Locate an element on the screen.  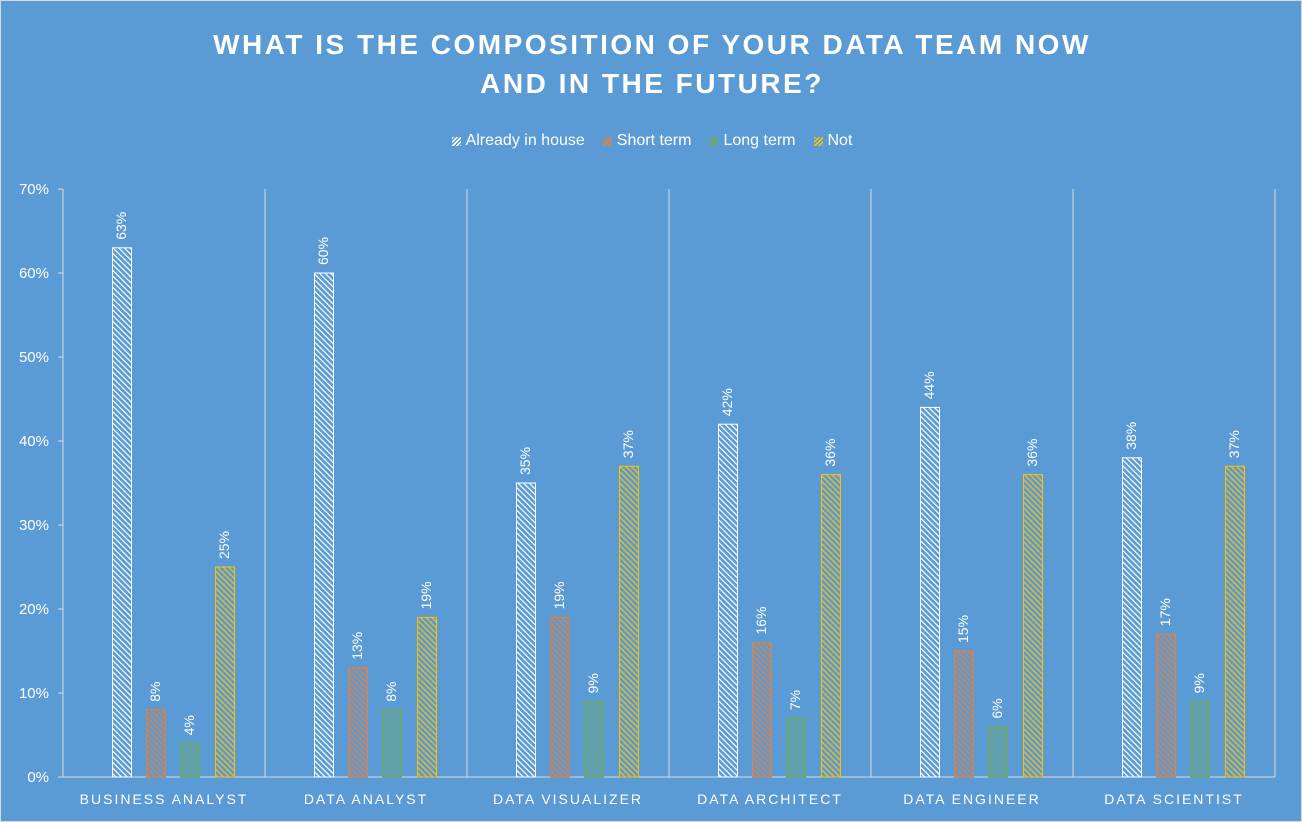
y-tick-label: 30% is located at coordinates (34, 525).